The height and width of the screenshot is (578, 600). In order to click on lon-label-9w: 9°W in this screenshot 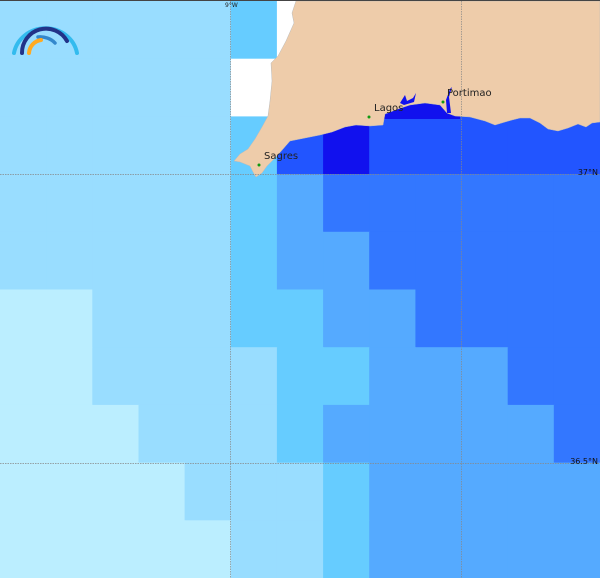, I will do `click(231, 5)`.